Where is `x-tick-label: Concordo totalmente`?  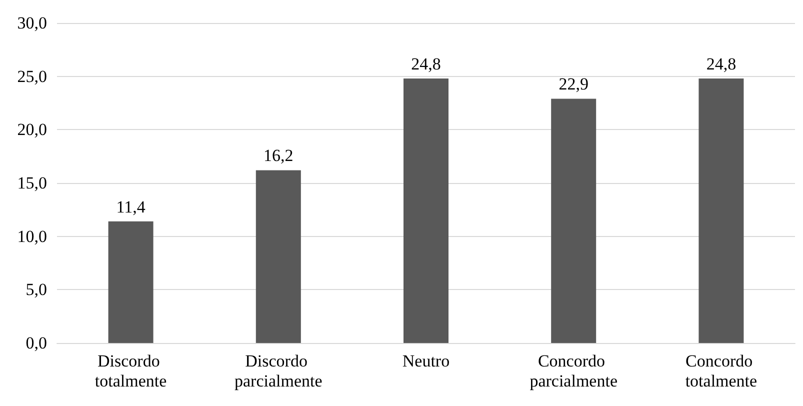
x-tick-label: Concordo totalmente is located at coordinates (721, 371).